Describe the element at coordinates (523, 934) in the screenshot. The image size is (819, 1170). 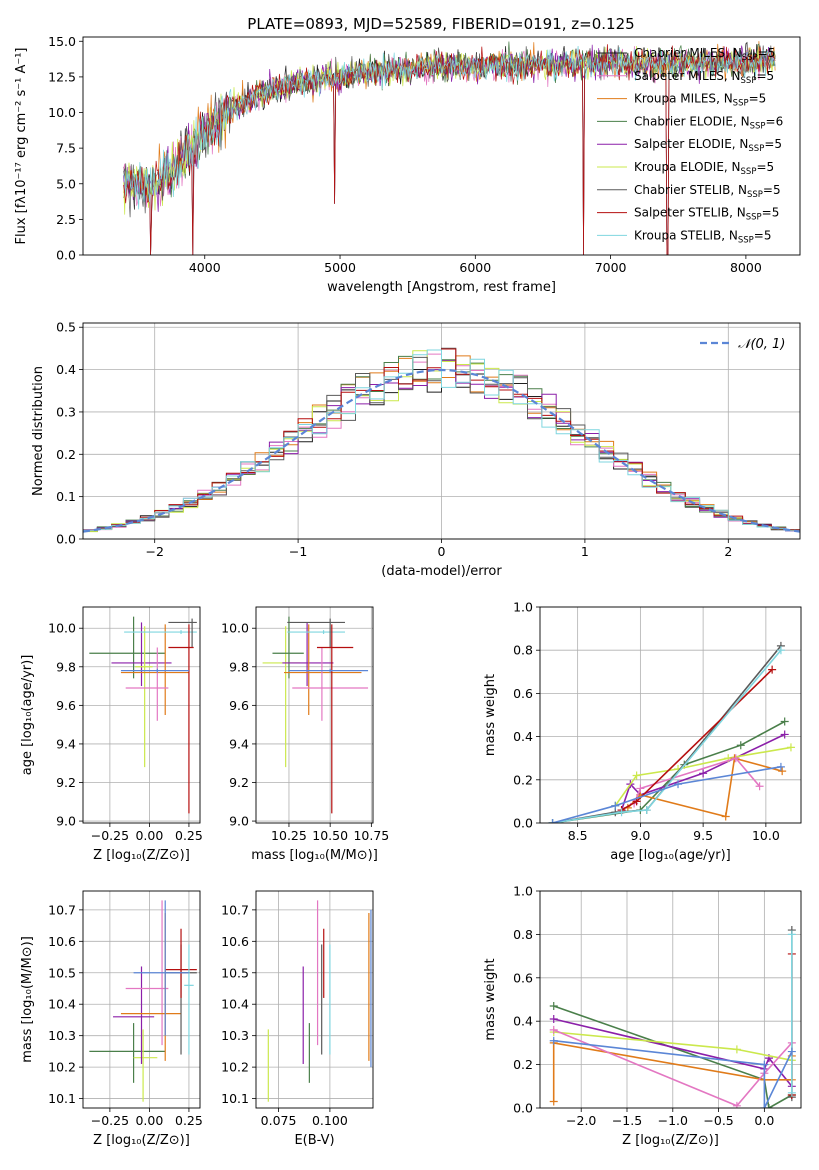
I see `y-tick-label: 0.8` at that location.